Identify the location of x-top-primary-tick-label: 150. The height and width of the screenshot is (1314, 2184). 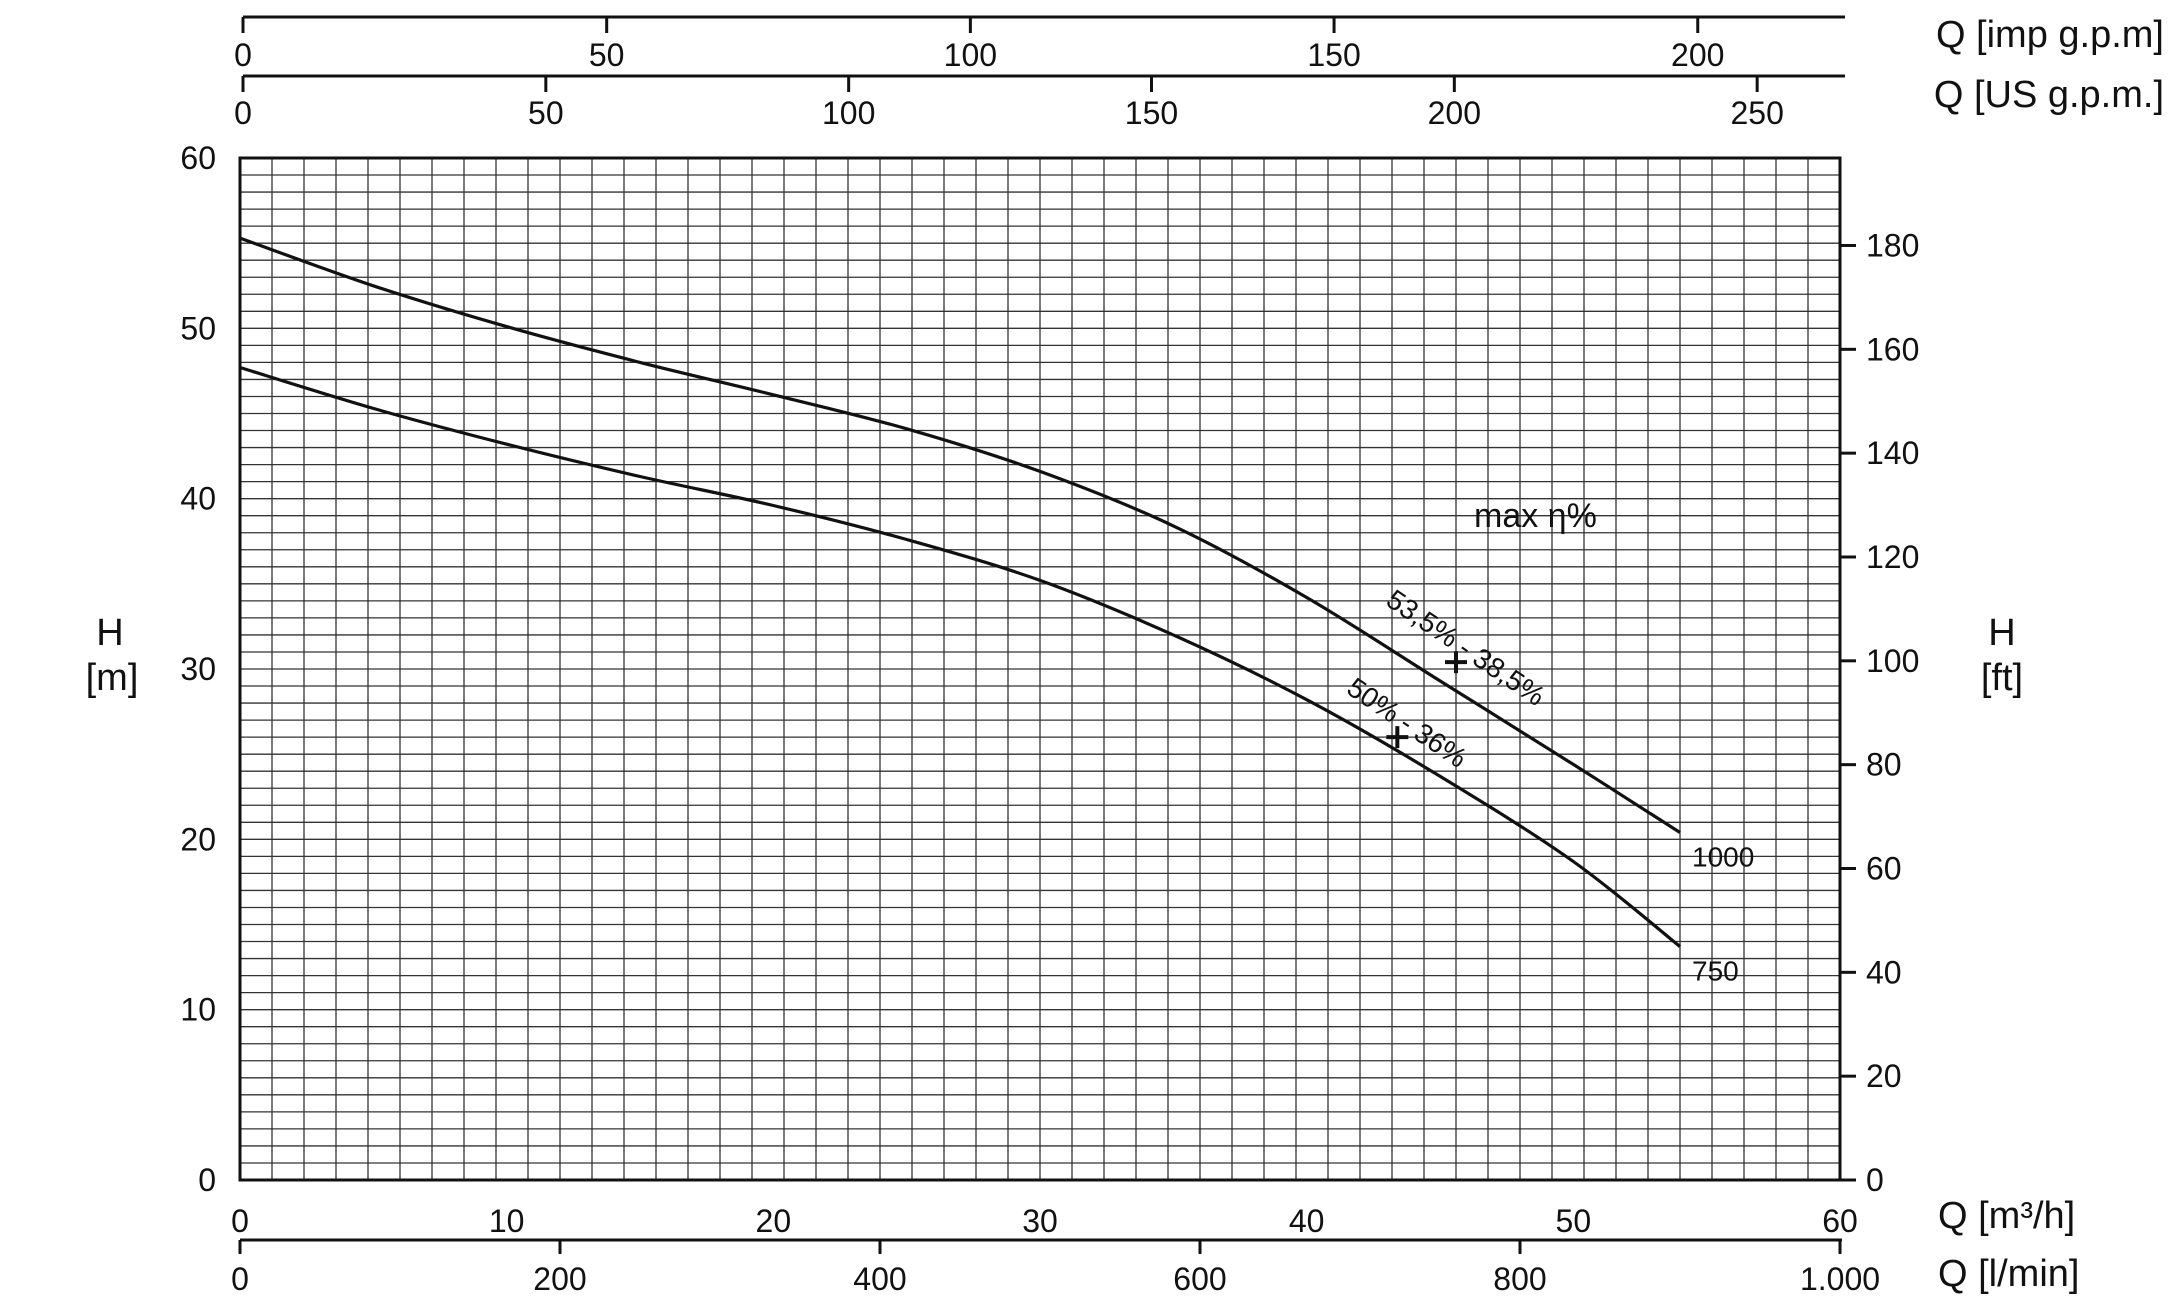
(1333, 55).